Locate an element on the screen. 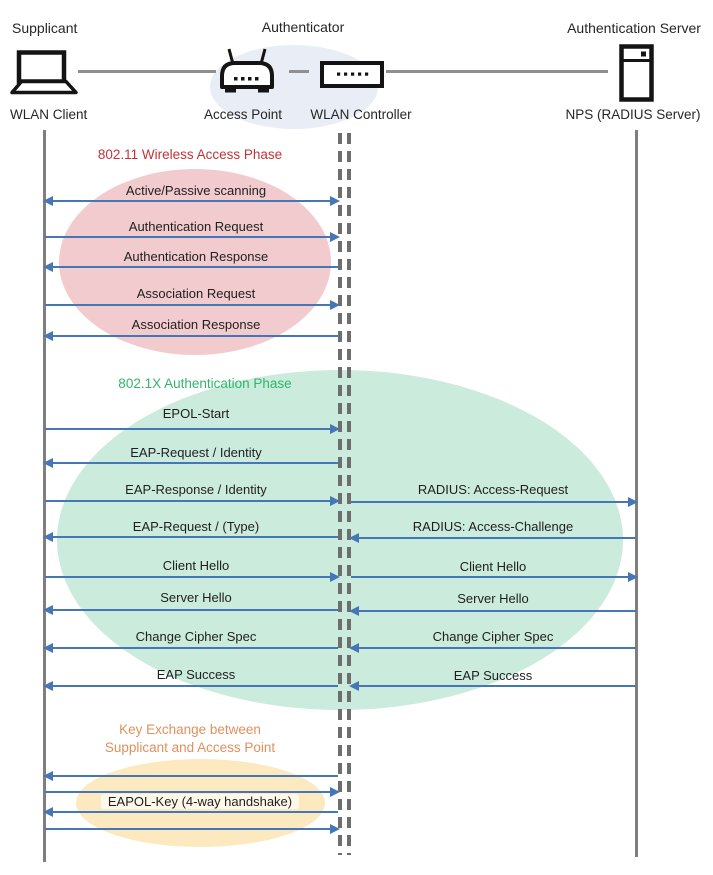 This screenshot has height=875, width=713. connector-line-ap-controller is located at coordinates (299, 71).